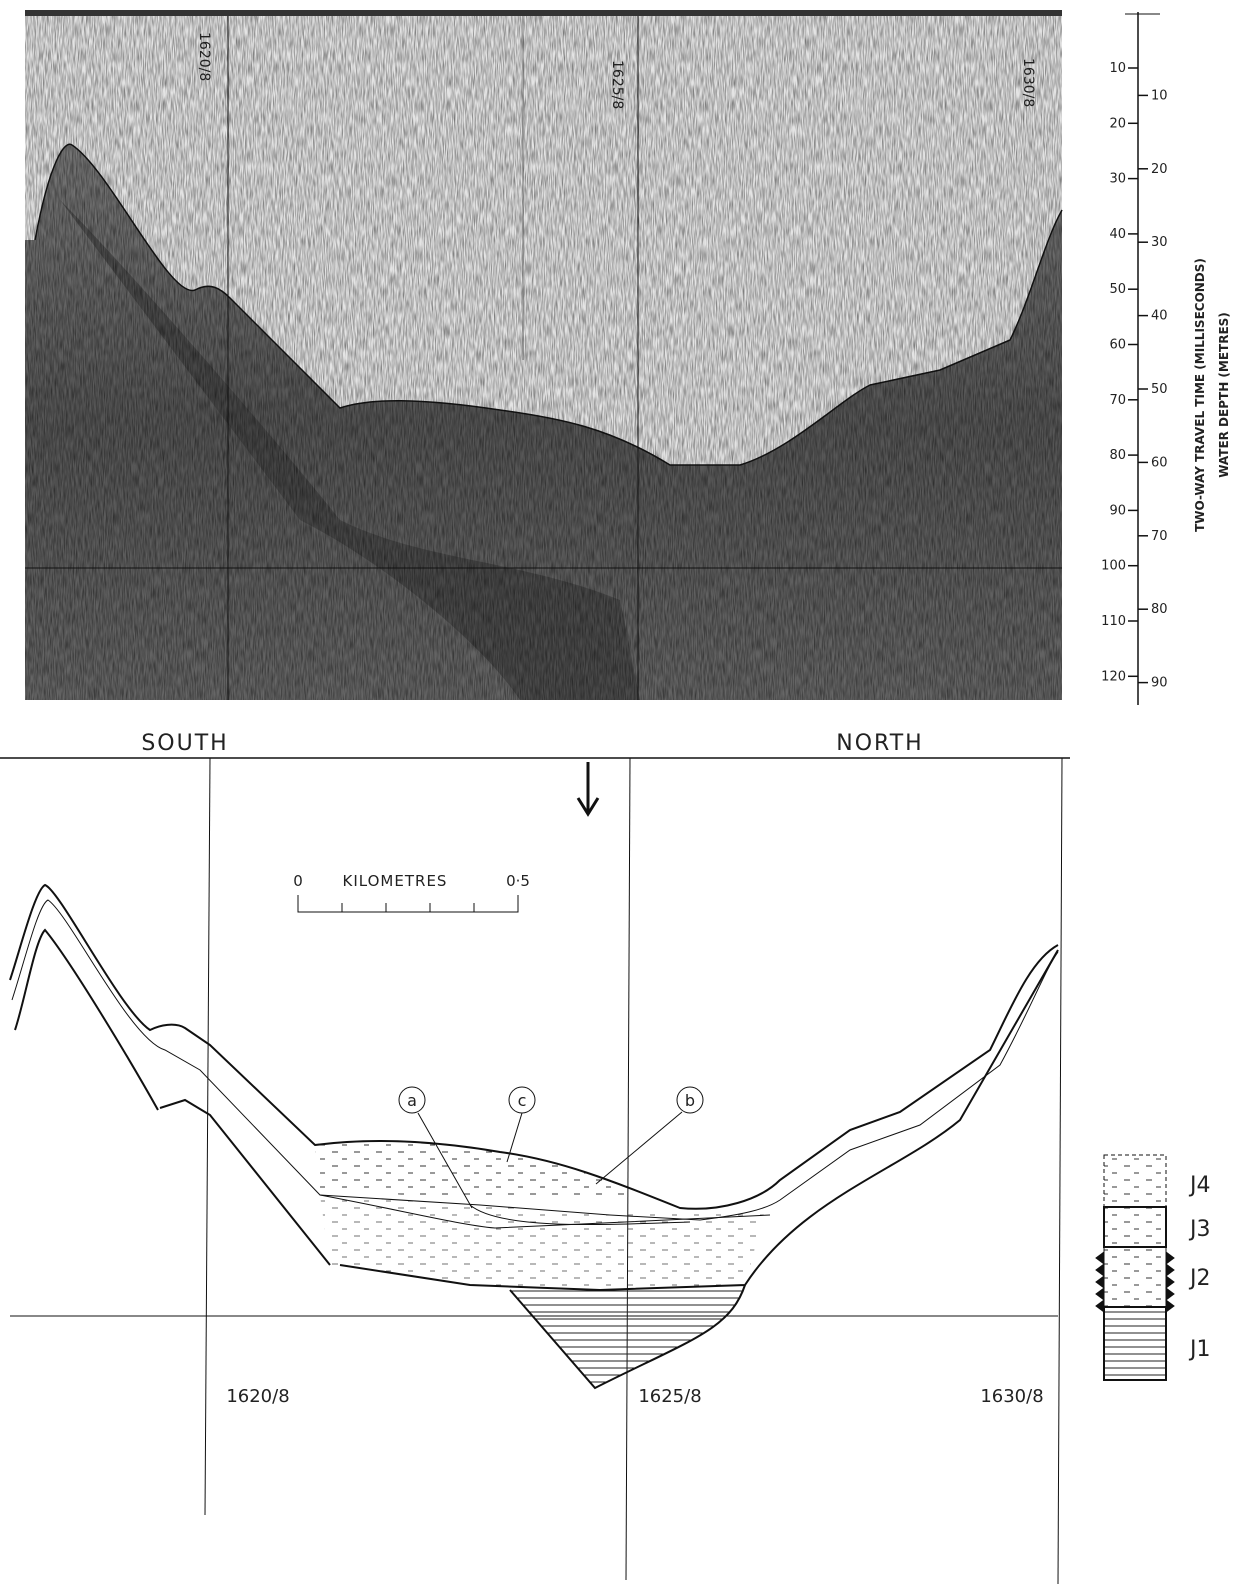 This screenshot has width=1252, height=1588. I want to click on time-tick-label: 120, so click(1113, 676).